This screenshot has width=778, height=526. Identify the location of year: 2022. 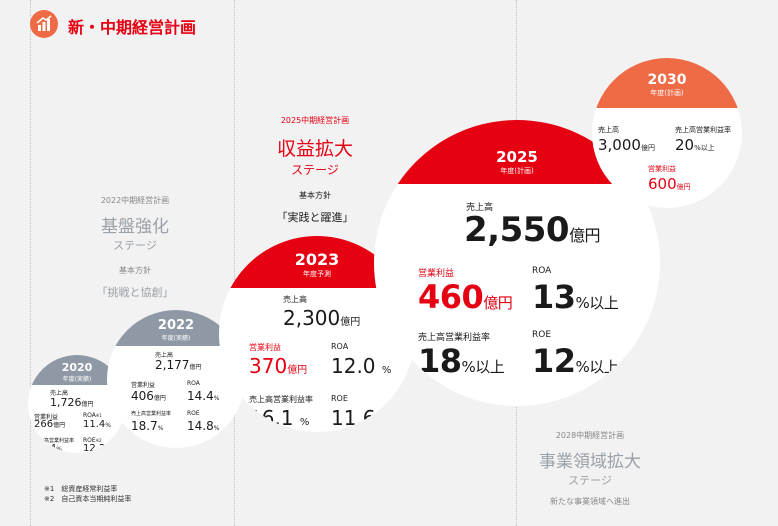
(176, 325).